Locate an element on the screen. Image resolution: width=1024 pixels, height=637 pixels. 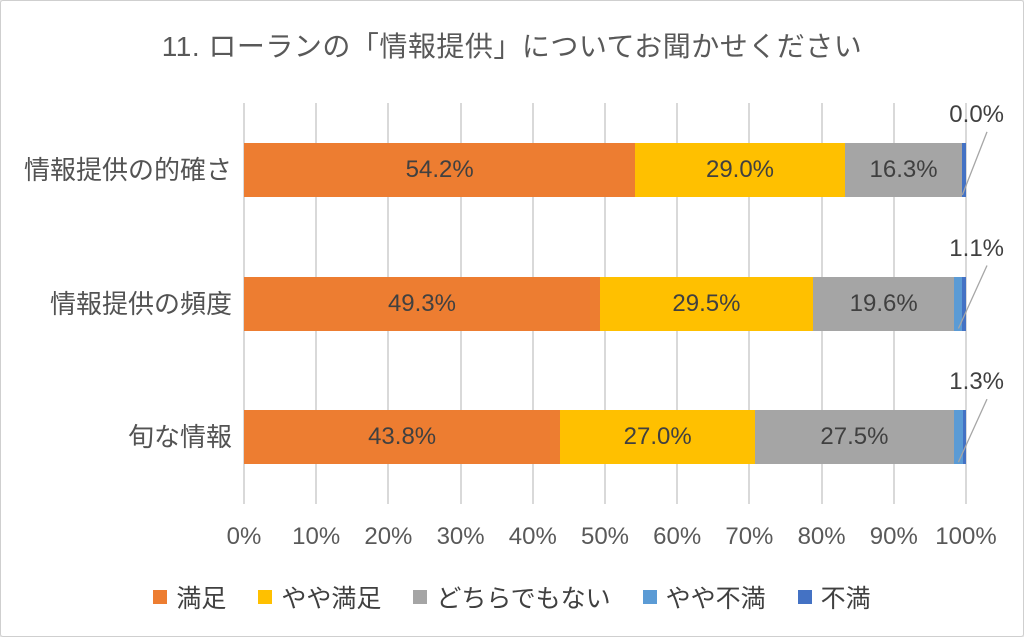
legend-item: やや不満 is located at coordinates (704, 597).